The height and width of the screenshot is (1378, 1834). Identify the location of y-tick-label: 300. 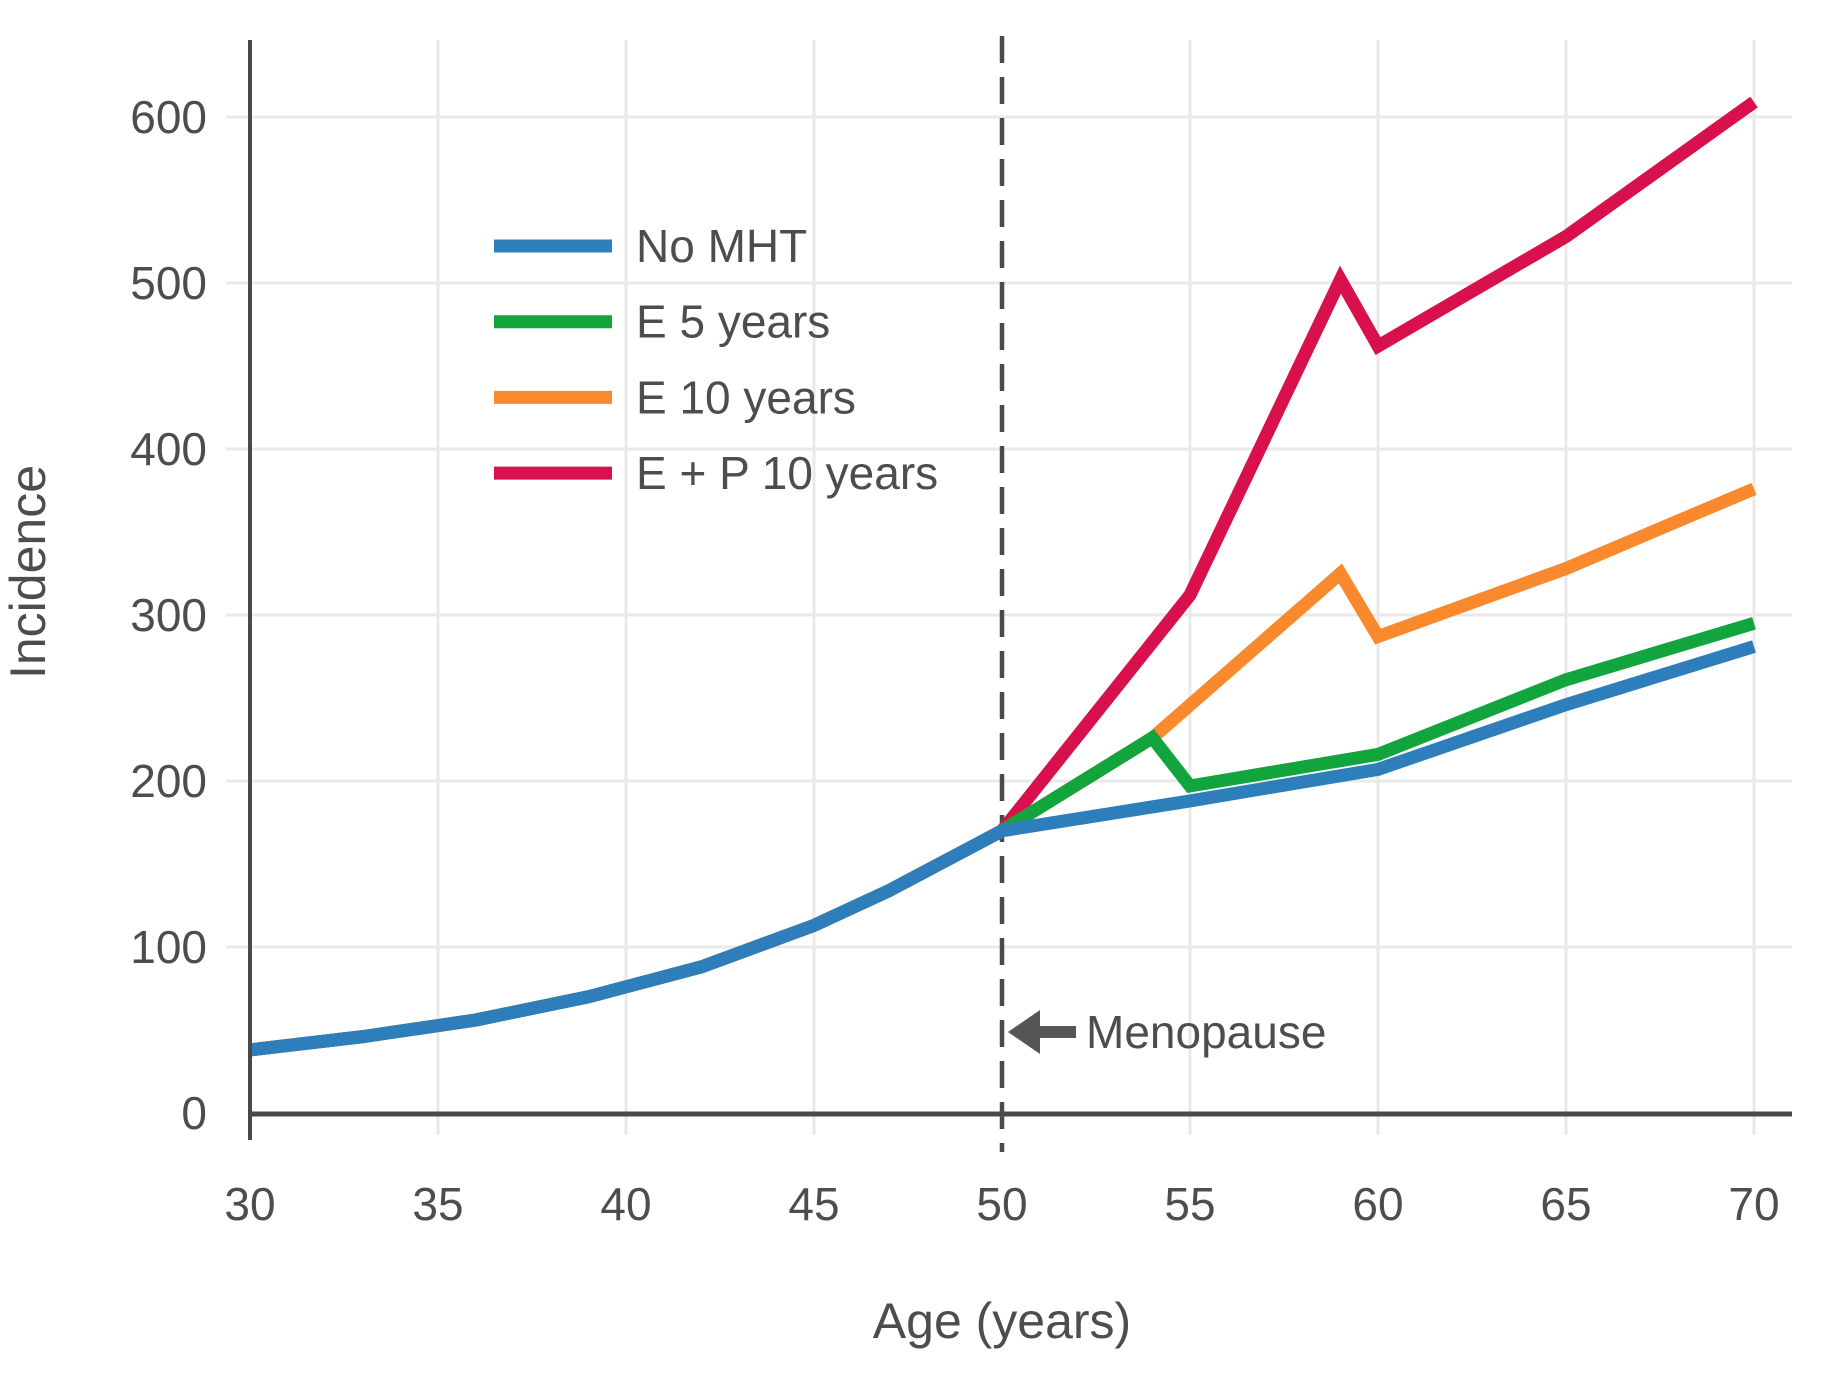
(168, 615).